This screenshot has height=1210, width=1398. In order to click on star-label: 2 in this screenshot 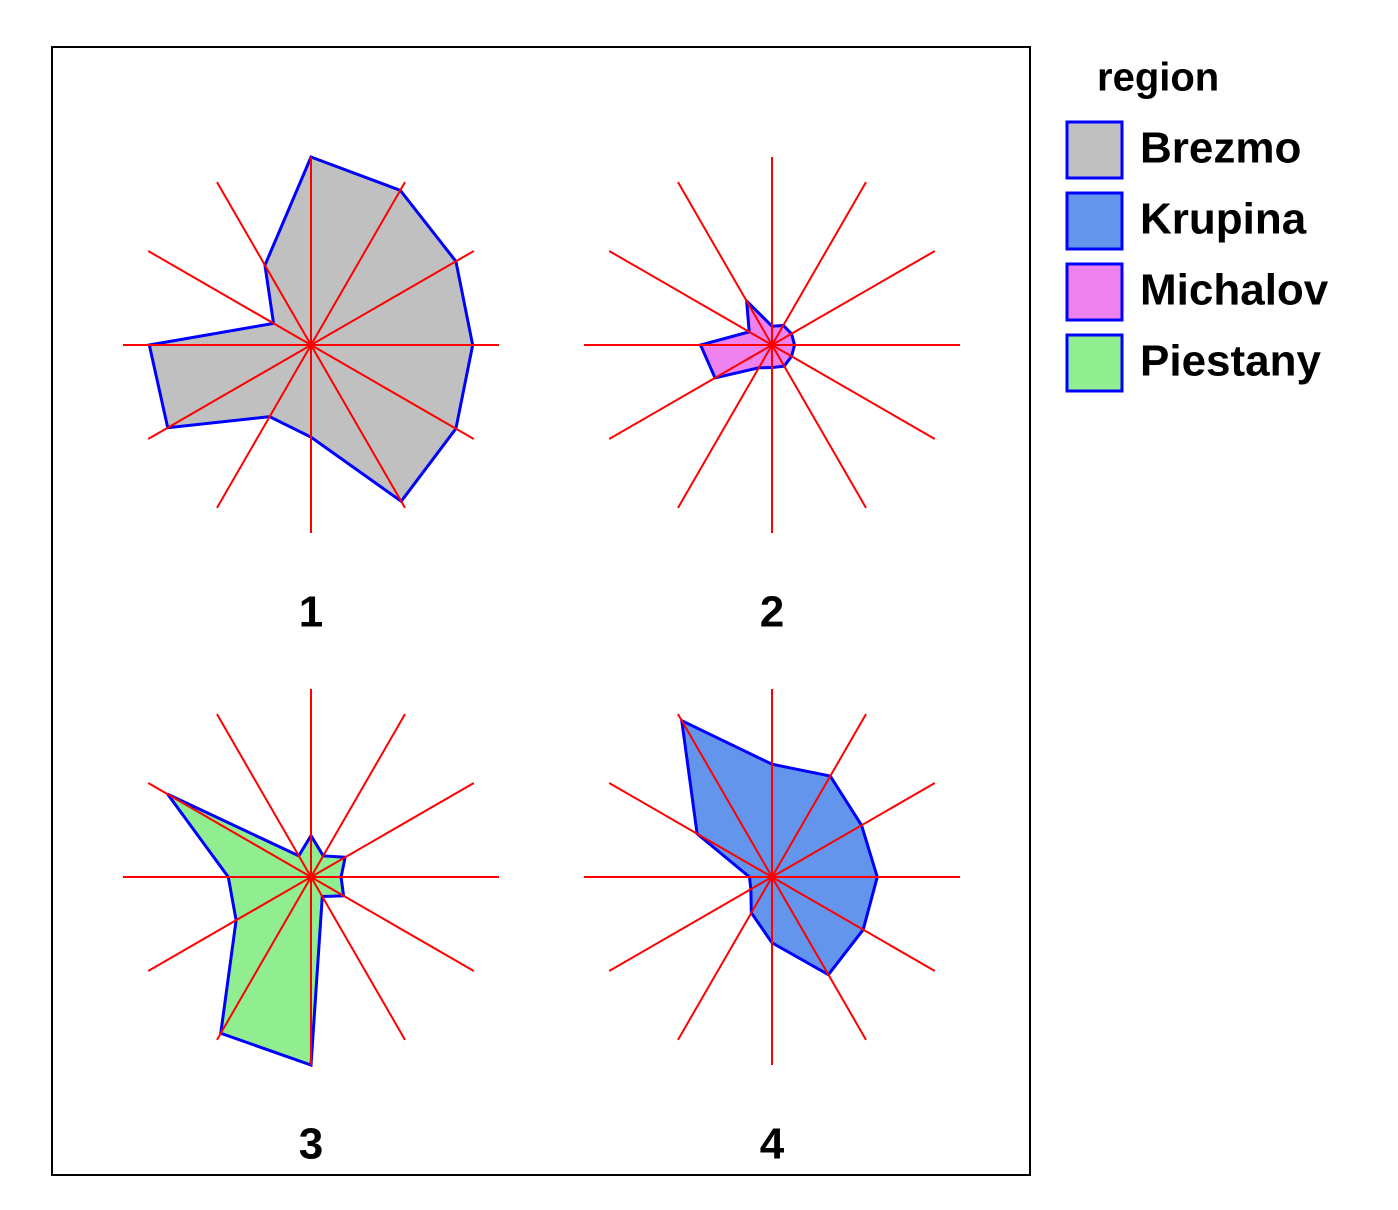, I will do `click(772, 612)`.